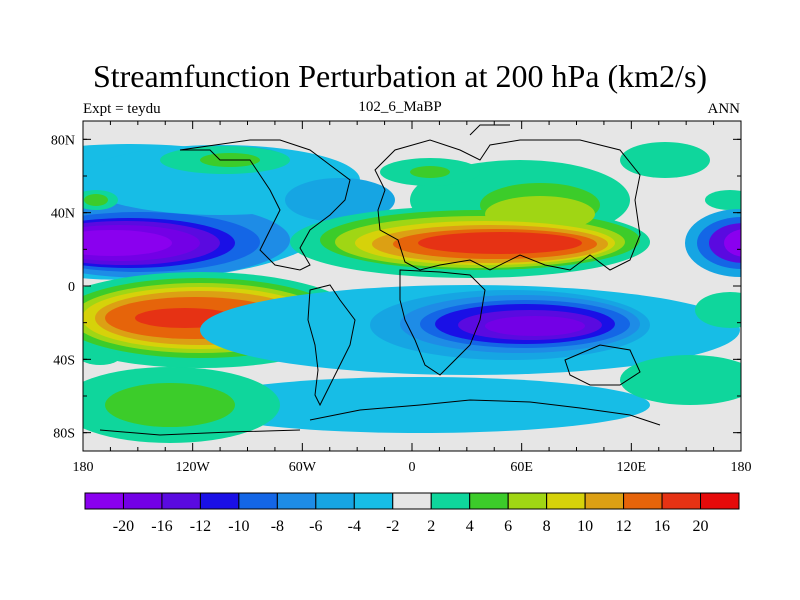  What do you see at coordinates (662, 526) in the screenshot?
I see `colorbar-label: 16` at bounding box center [662, 526].